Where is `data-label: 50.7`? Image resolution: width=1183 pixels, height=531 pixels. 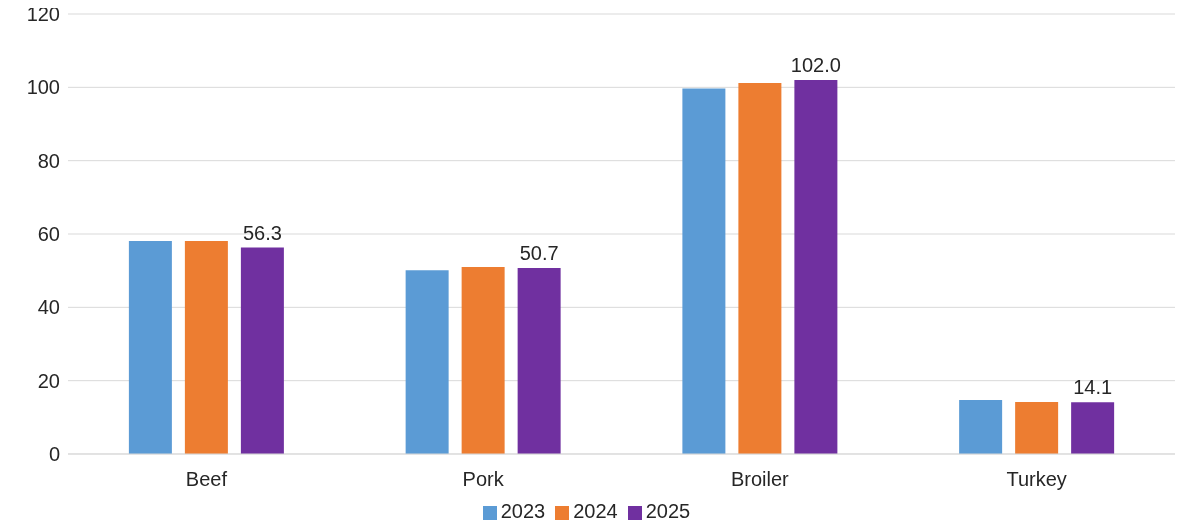
data-label: 50.7 is located at coordinates (539, 253).